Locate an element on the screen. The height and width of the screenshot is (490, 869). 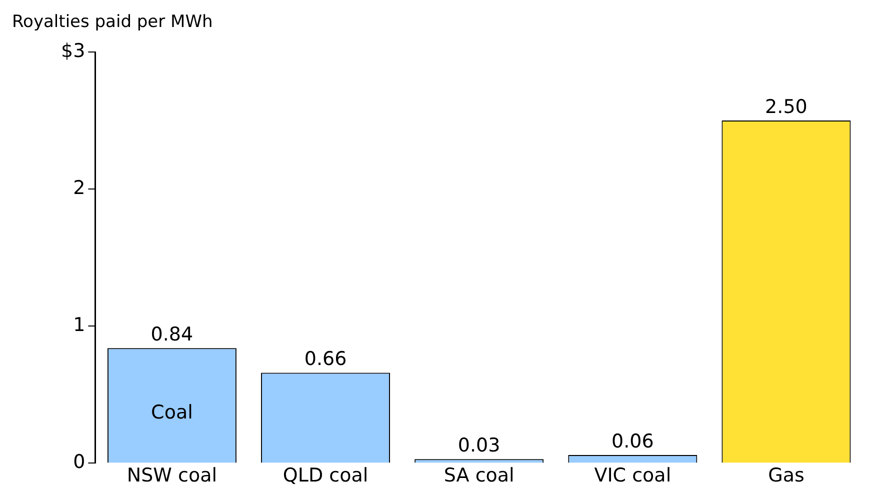
x-tick-label: QLD coal is located at coordinates (325, 475).